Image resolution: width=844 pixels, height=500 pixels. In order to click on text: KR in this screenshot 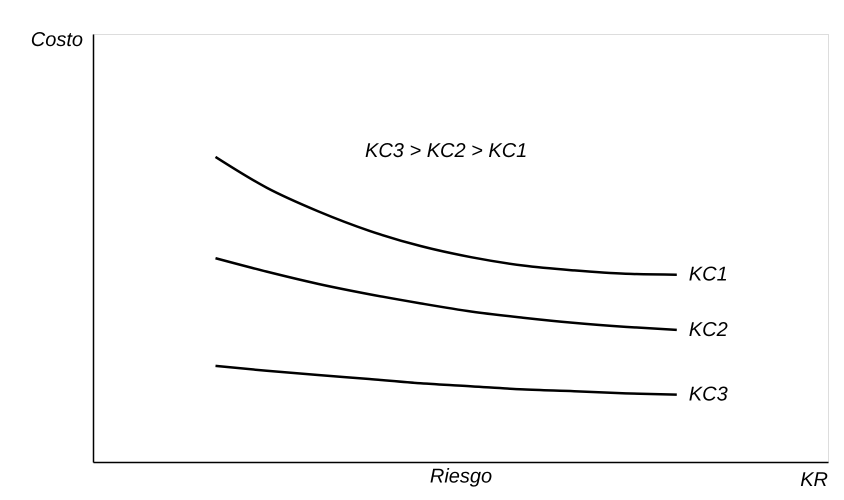, I will do `click(814, 480)`.